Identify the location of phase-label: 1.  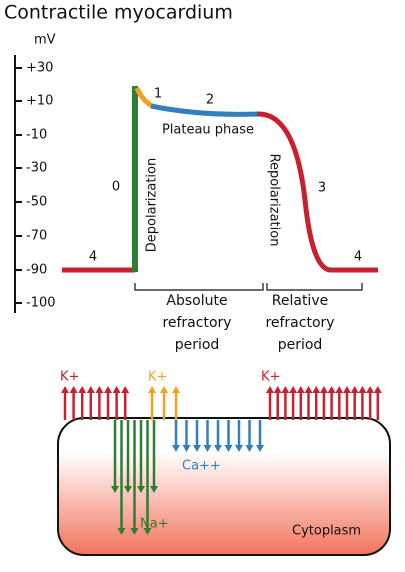
(158, 94).